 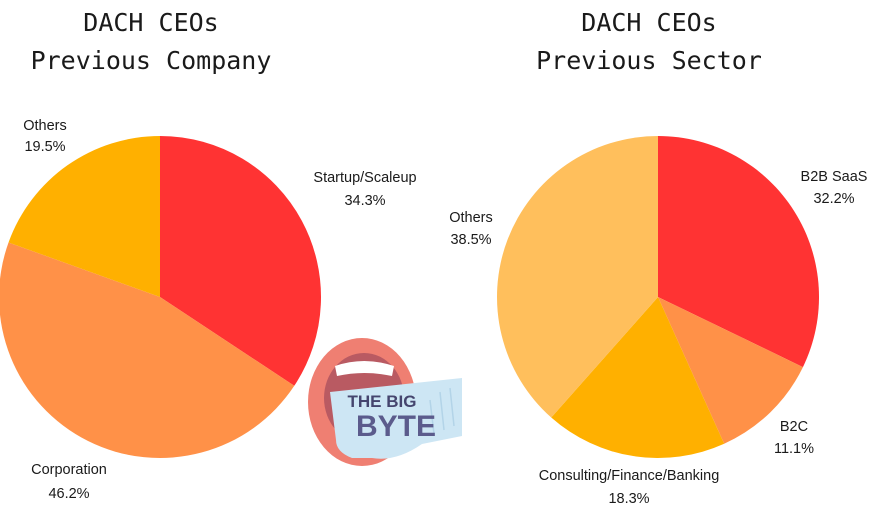 I want to click on left-chart-title-line1: DACH CEOs, so click(x=150, y=22).